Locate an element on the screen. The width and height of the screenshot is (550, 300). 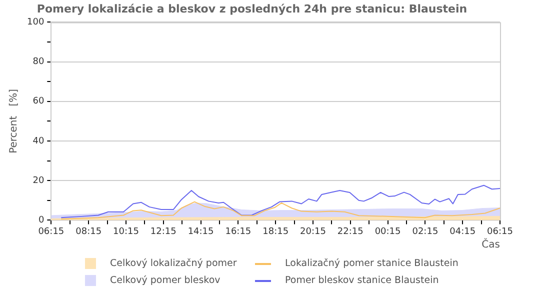
y-tick-label: 80 is located at coordinates (38, 62).